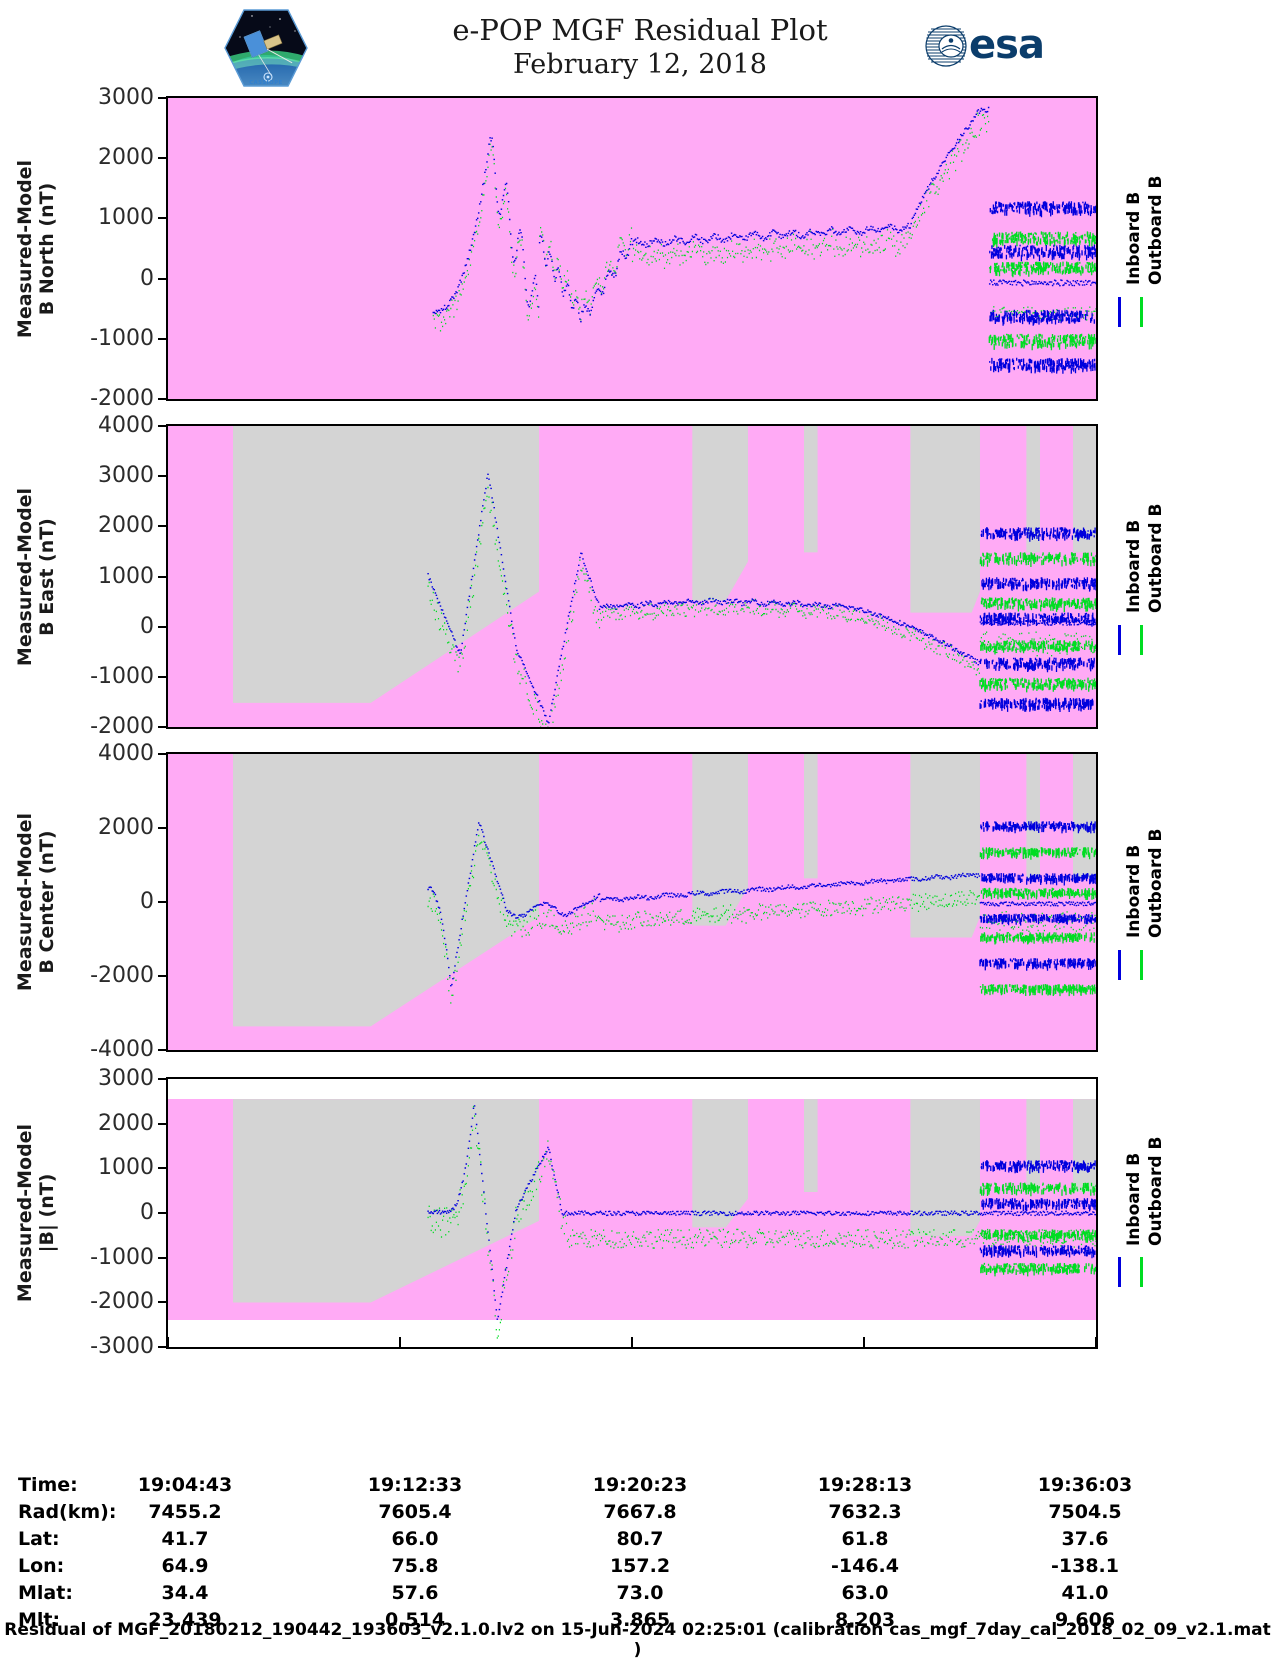 The height and width of the screenshot is (1660, 1275). I want to click on table-cell: 19:04:43, so click(185, 1485).